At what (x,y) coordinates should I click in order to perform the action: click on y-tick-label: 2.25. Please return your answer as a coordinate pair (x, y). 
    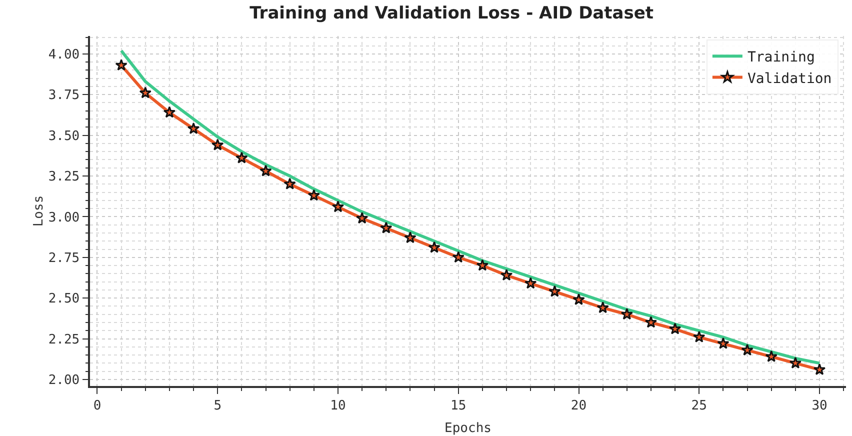
    Looking at the image, I should click on (64, 340).